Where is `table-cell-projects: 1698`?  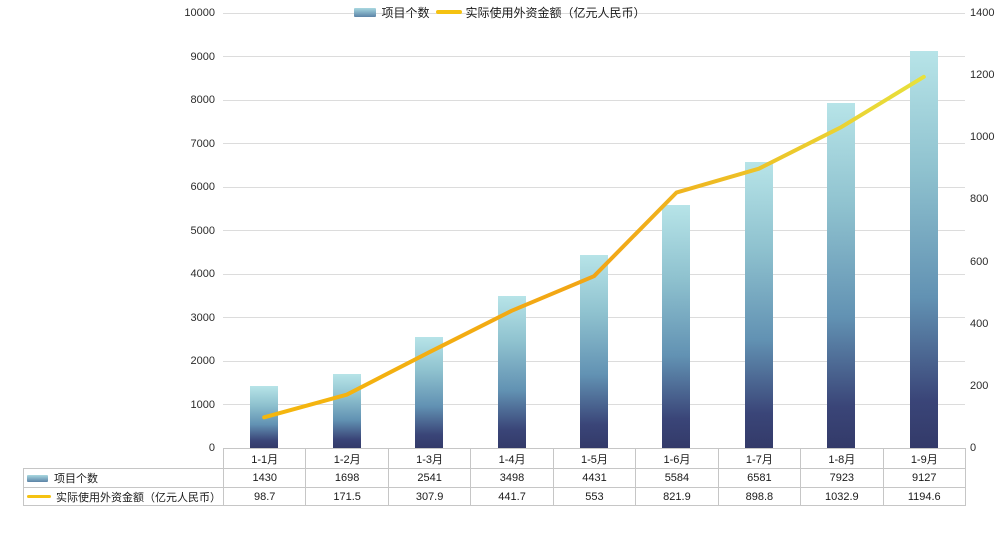 table-cell-projects: 1698 is located at coordinates (347, 478).